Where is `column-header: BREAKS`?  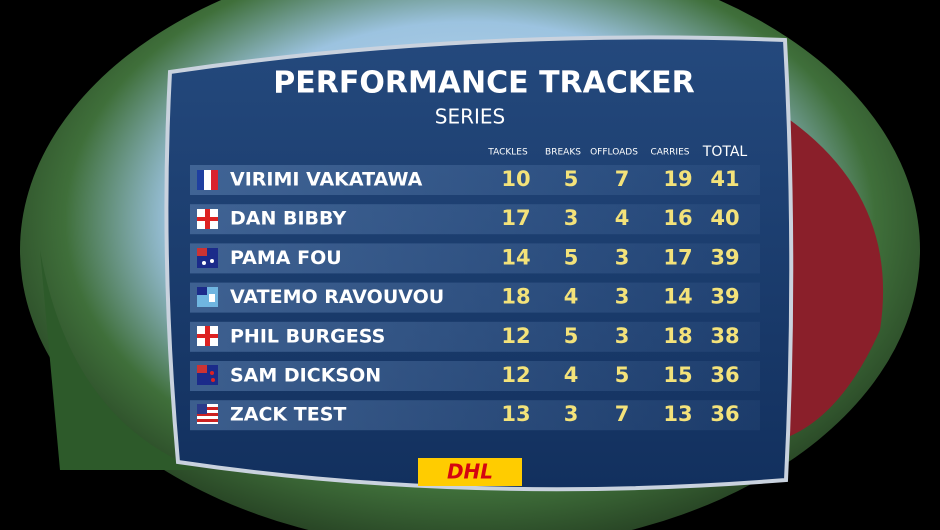 column-header: BREAKS is located at coordinates (563, 153).